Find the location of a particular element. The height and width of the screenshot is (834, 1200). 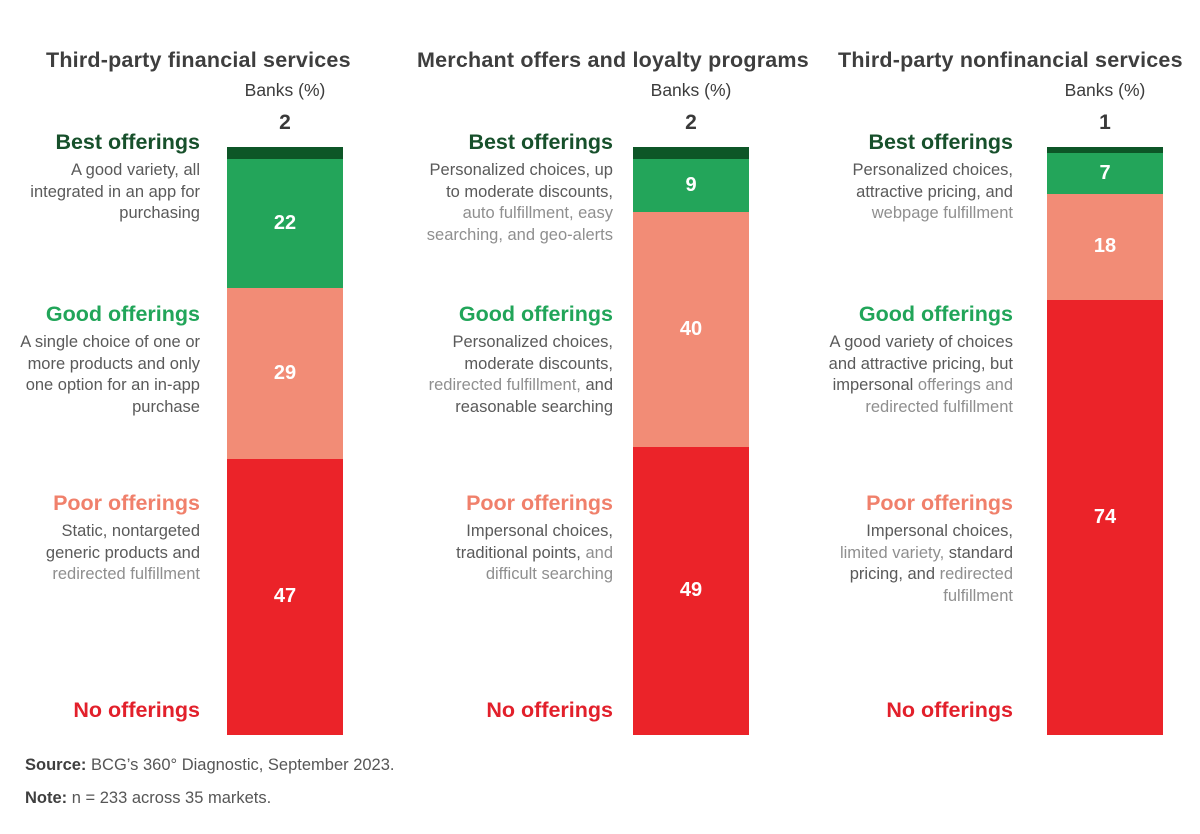

bar-segment-value: 7 is located at coordinates (1105, 172).